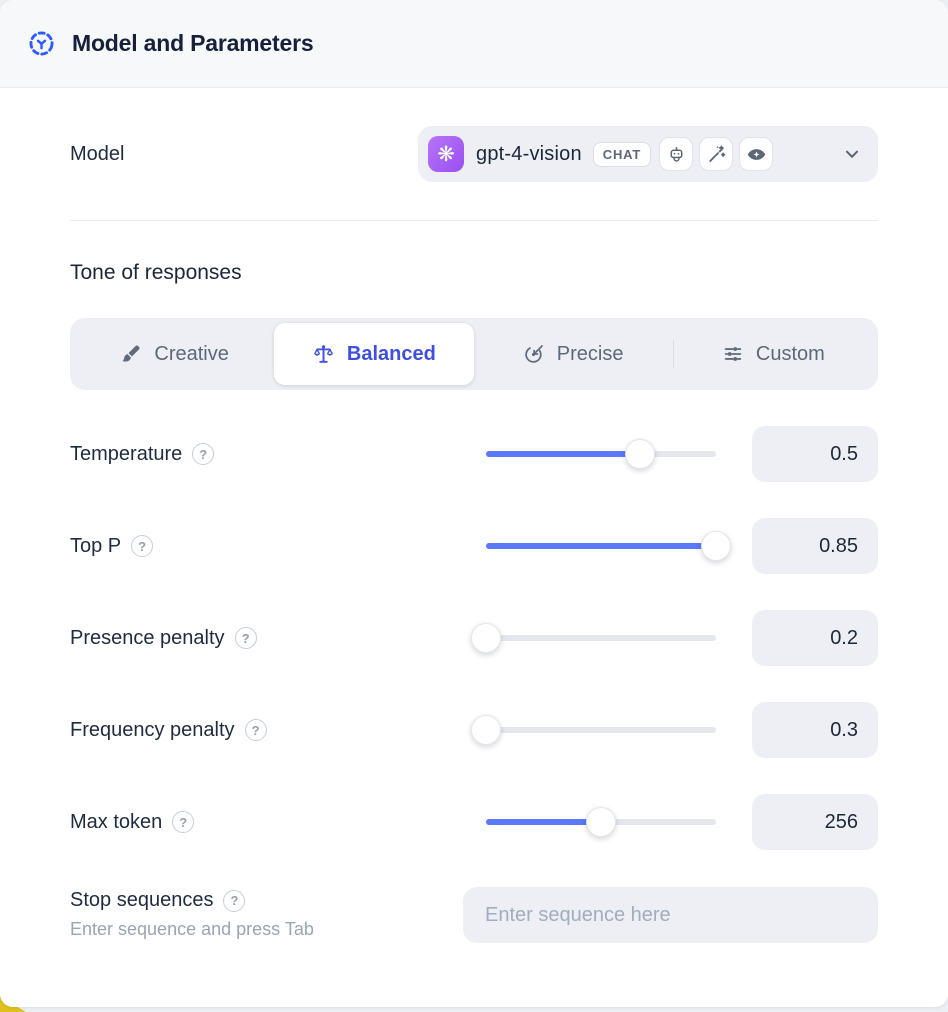 The image size is (948, 1012). Describe the element at coordinates (733, 354) in the screenshot. I see `sliders-icon` at that location.